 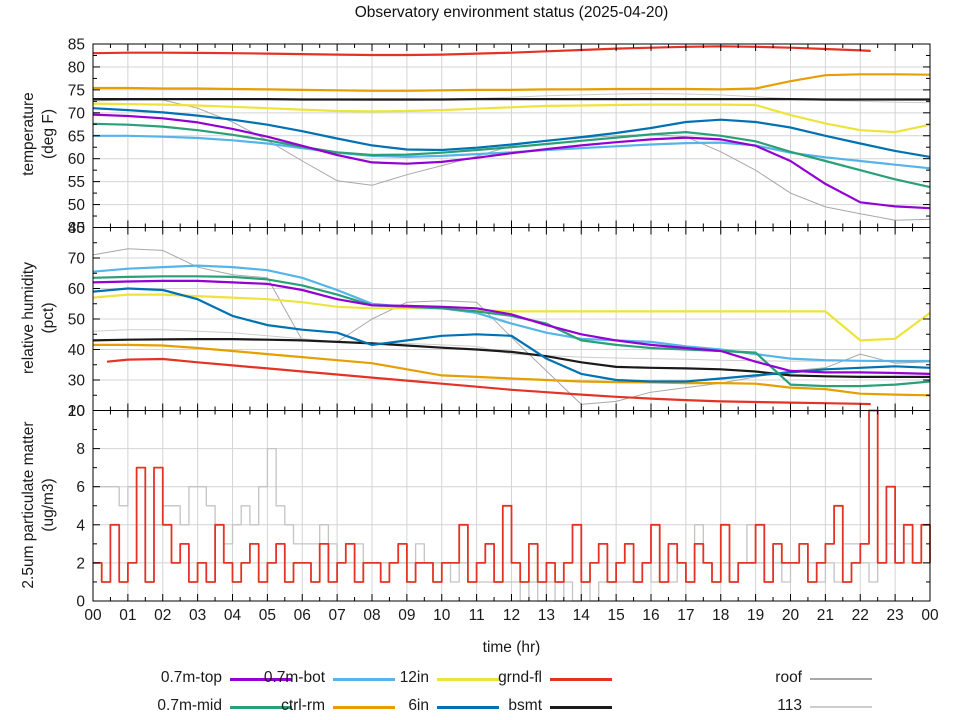 What do you see at coordinates (77, 289) in the screenshot?
I see `y-tick-label-relative-humidity: 60` at bounding box center [77, 289].